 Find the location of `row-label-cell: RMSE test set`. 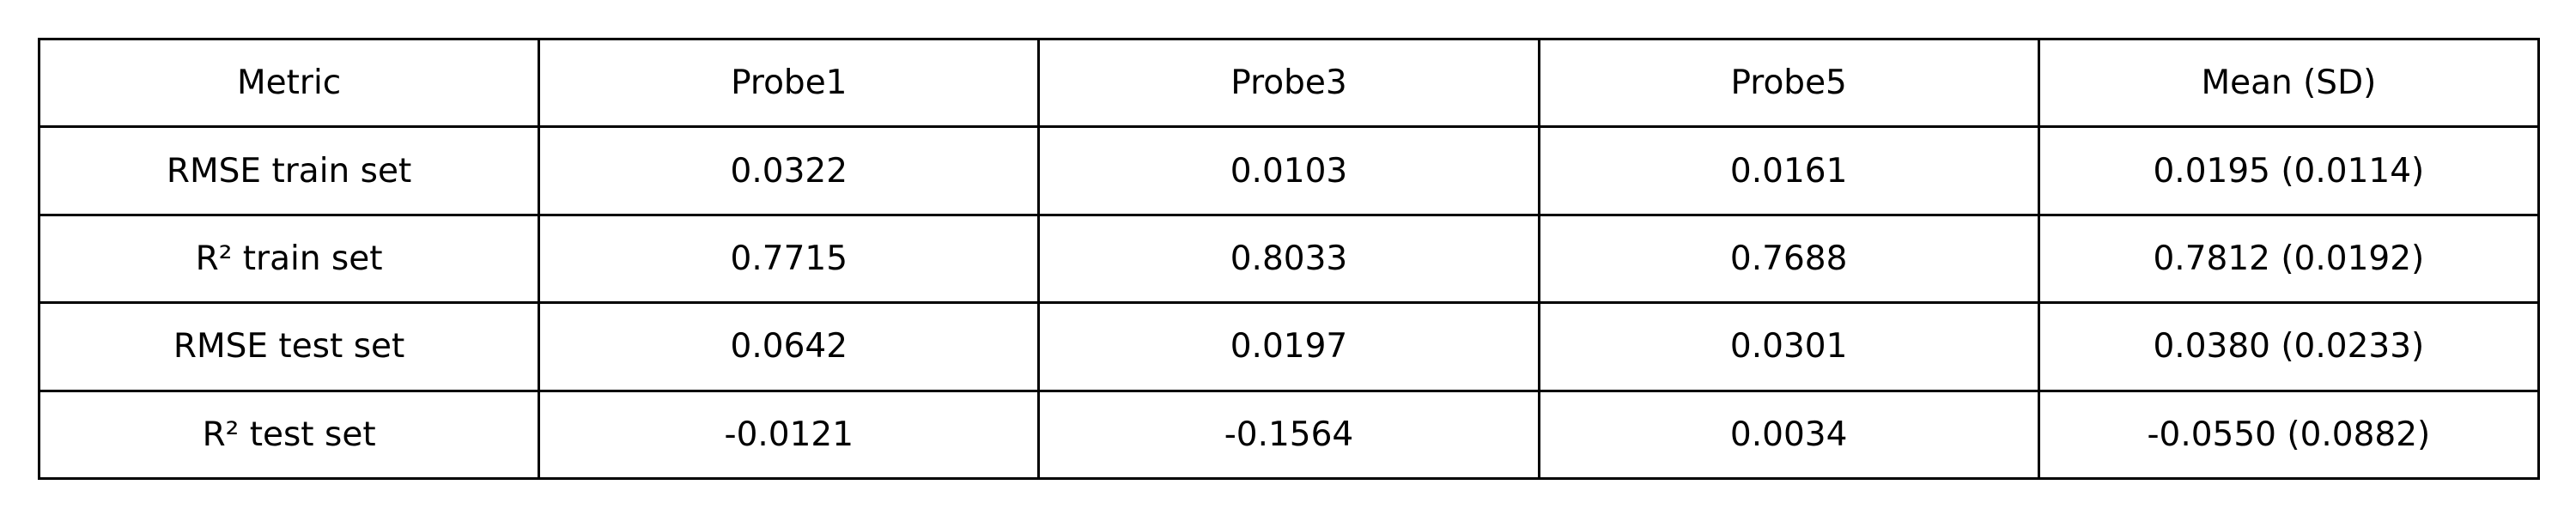

row-label-cell: RMSE test set is located at coordinates (289, 346).